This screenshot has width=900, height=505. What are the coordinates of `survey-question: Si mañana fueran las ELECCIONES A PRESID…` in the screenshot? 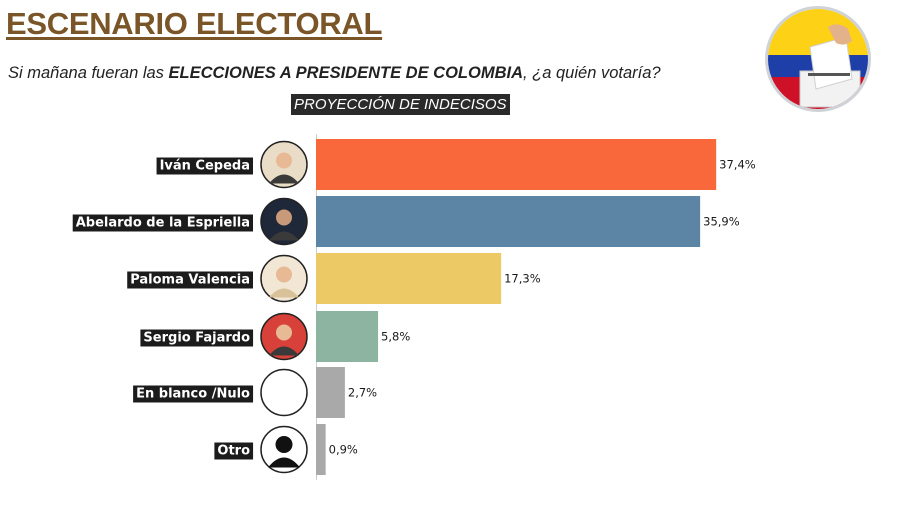 It's located at (334, 73).